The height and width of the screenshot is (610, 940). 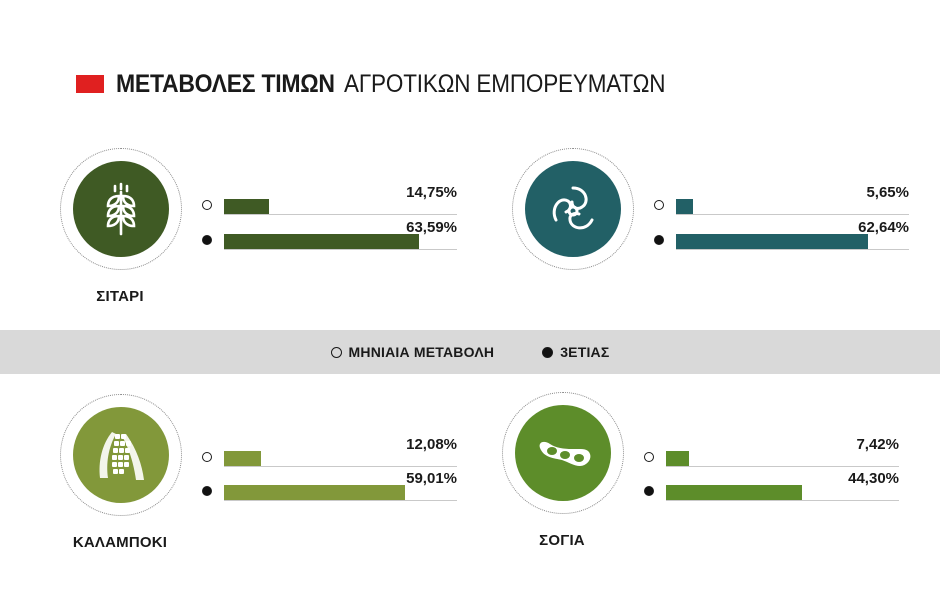 What do you see at coordinates (883, 227) in the screenshot?
I see `value-label: 62,64%` at bounding box center [883, 227].